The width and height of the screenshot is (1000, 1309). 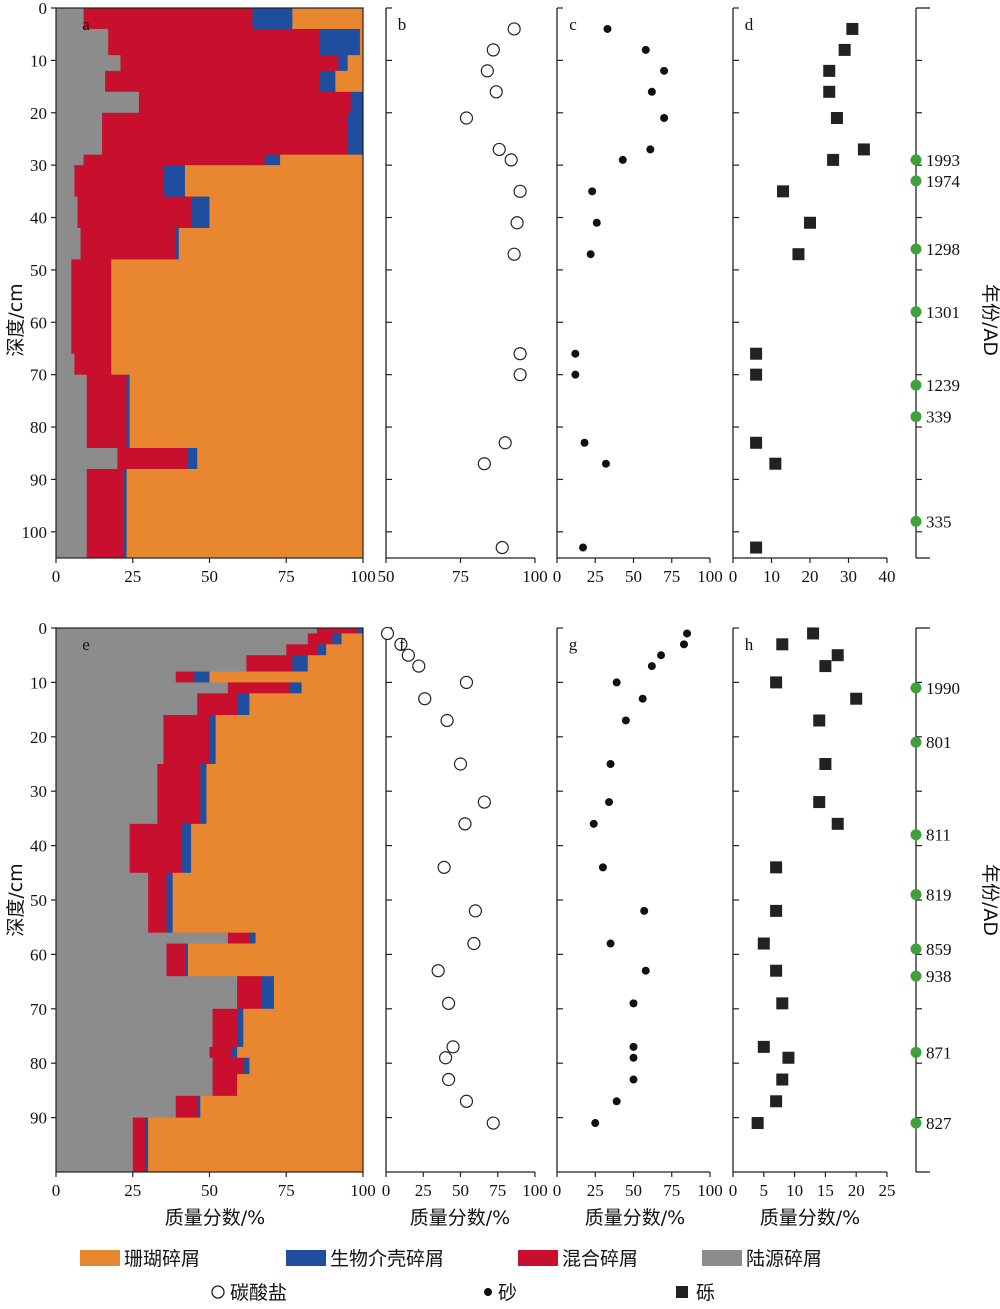 What do you see at coordinates (848, 576) in the screenshot?
I see `xtick-label-d-30: 30` at bounding box center [848, 576].